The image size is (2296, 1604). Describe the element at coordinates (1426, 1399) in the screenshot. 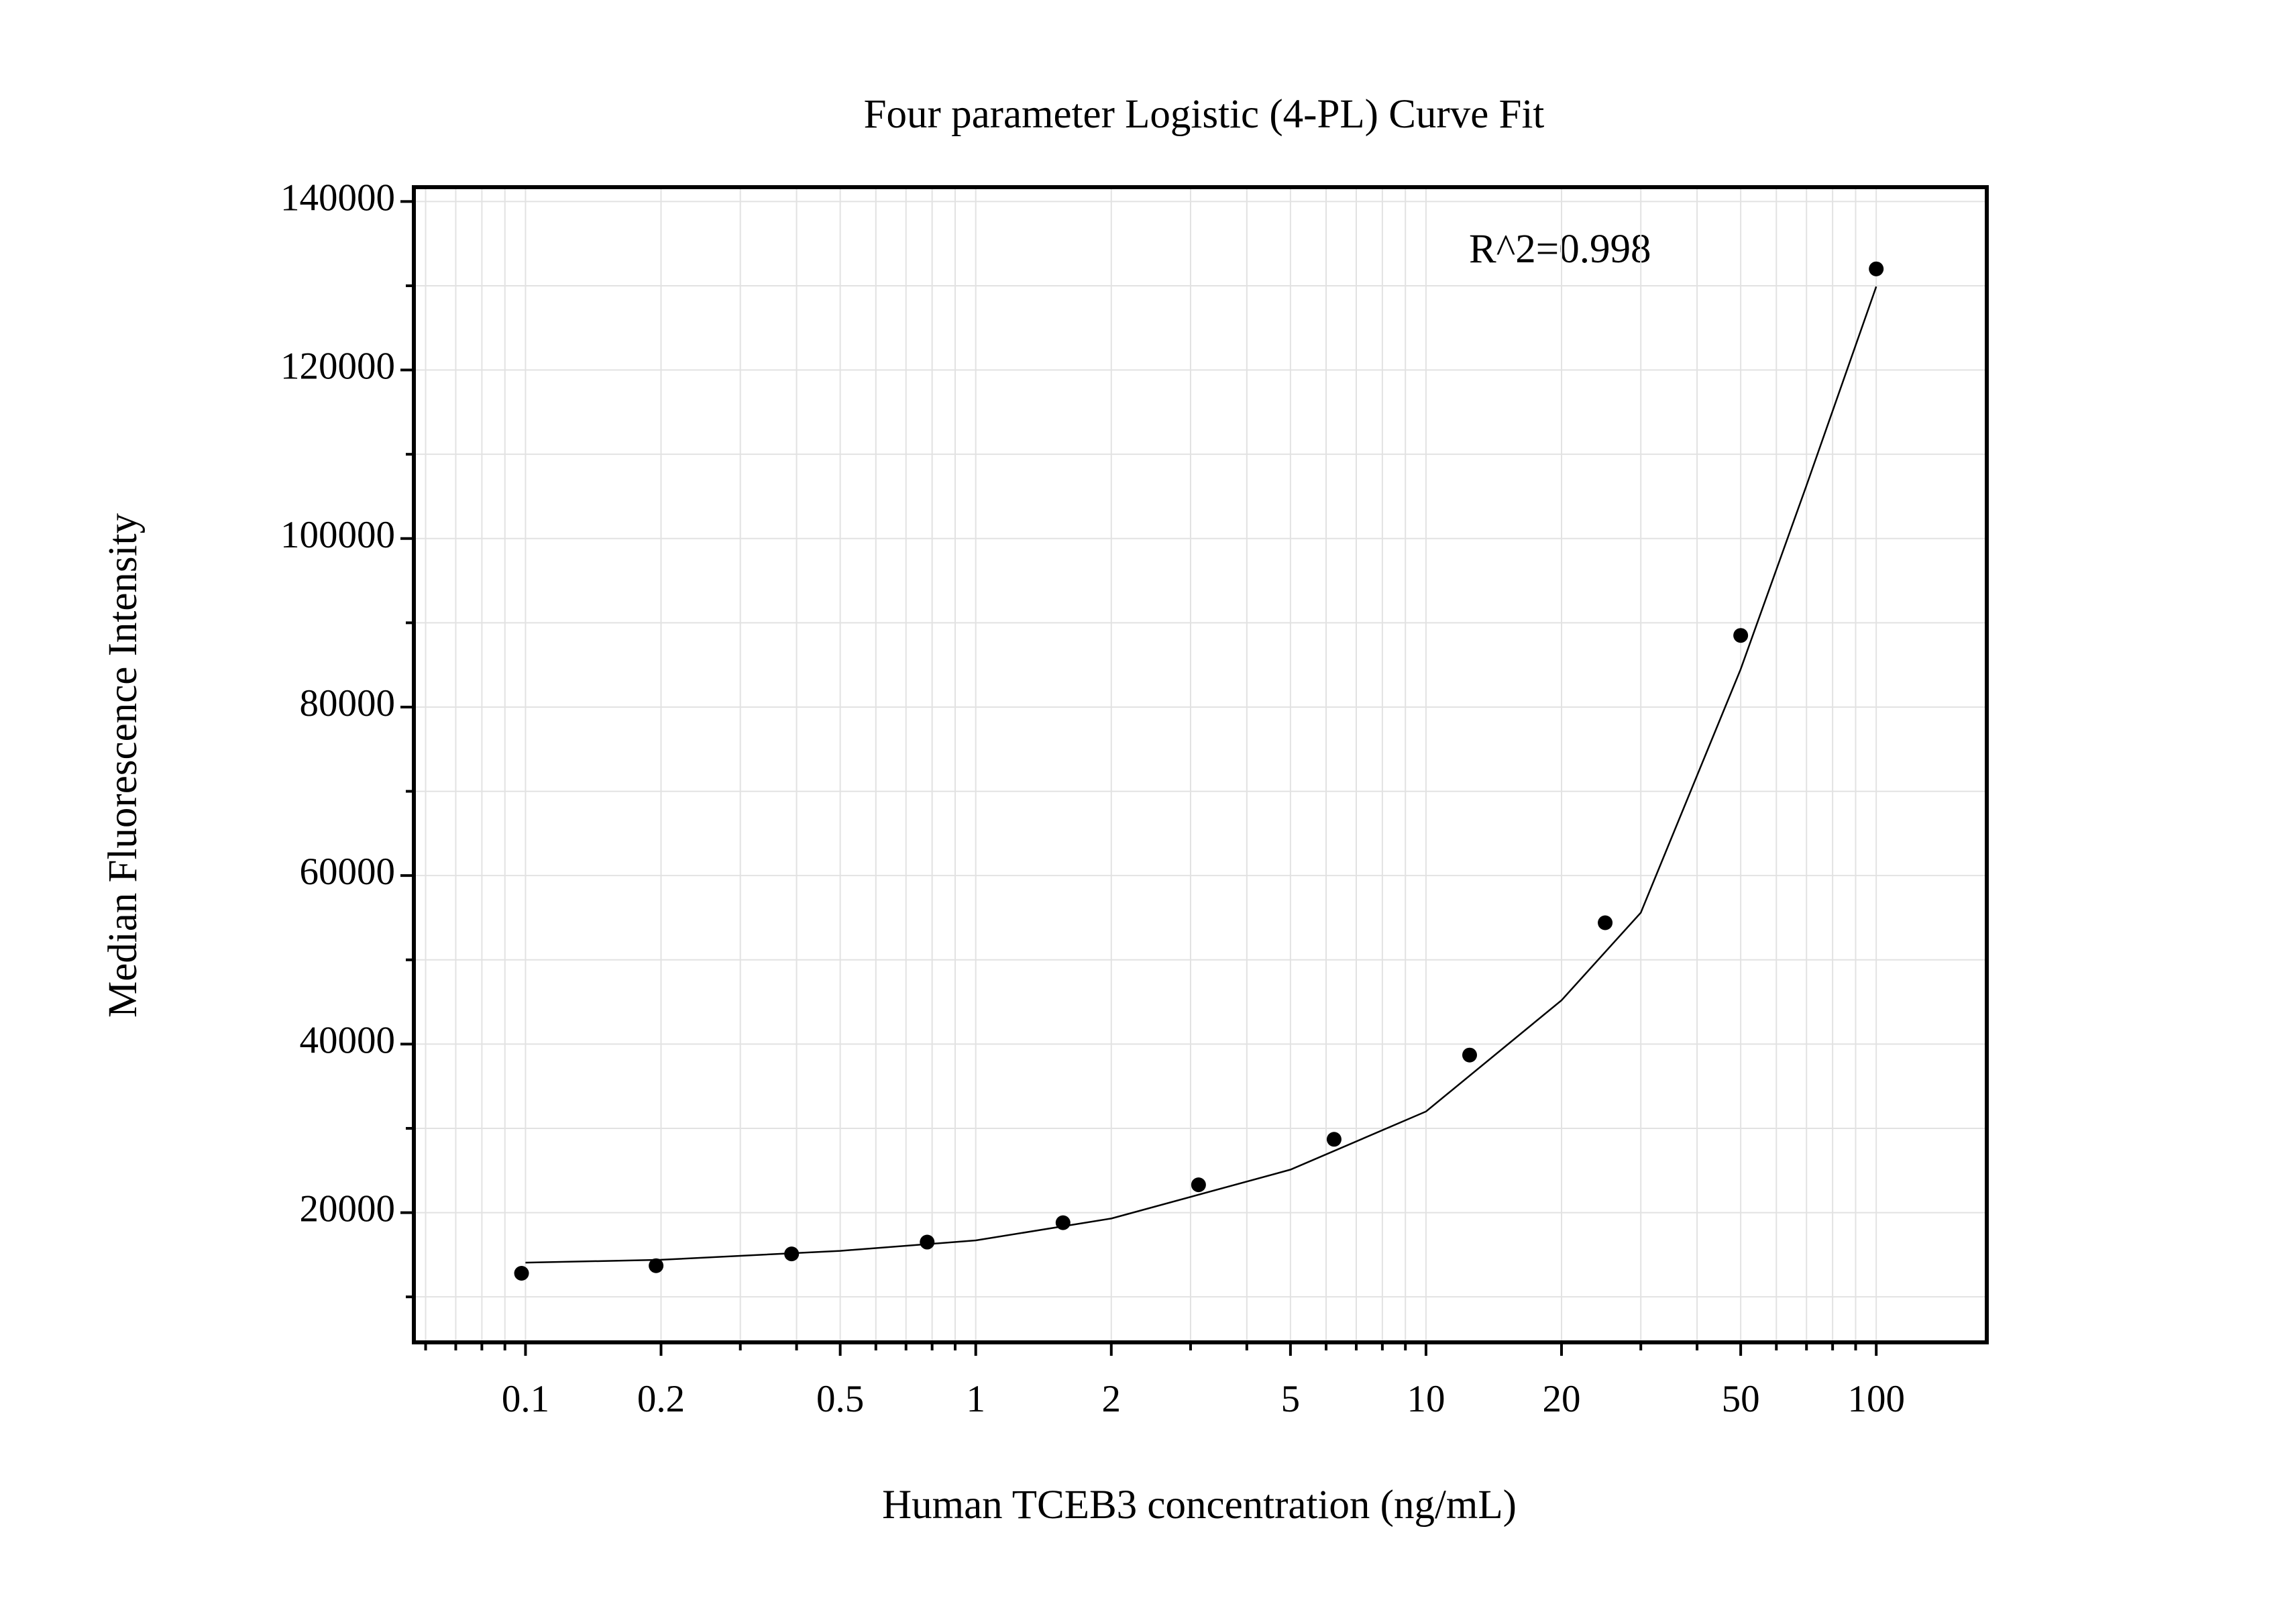

I see `x-tick-label: 10` at that location.